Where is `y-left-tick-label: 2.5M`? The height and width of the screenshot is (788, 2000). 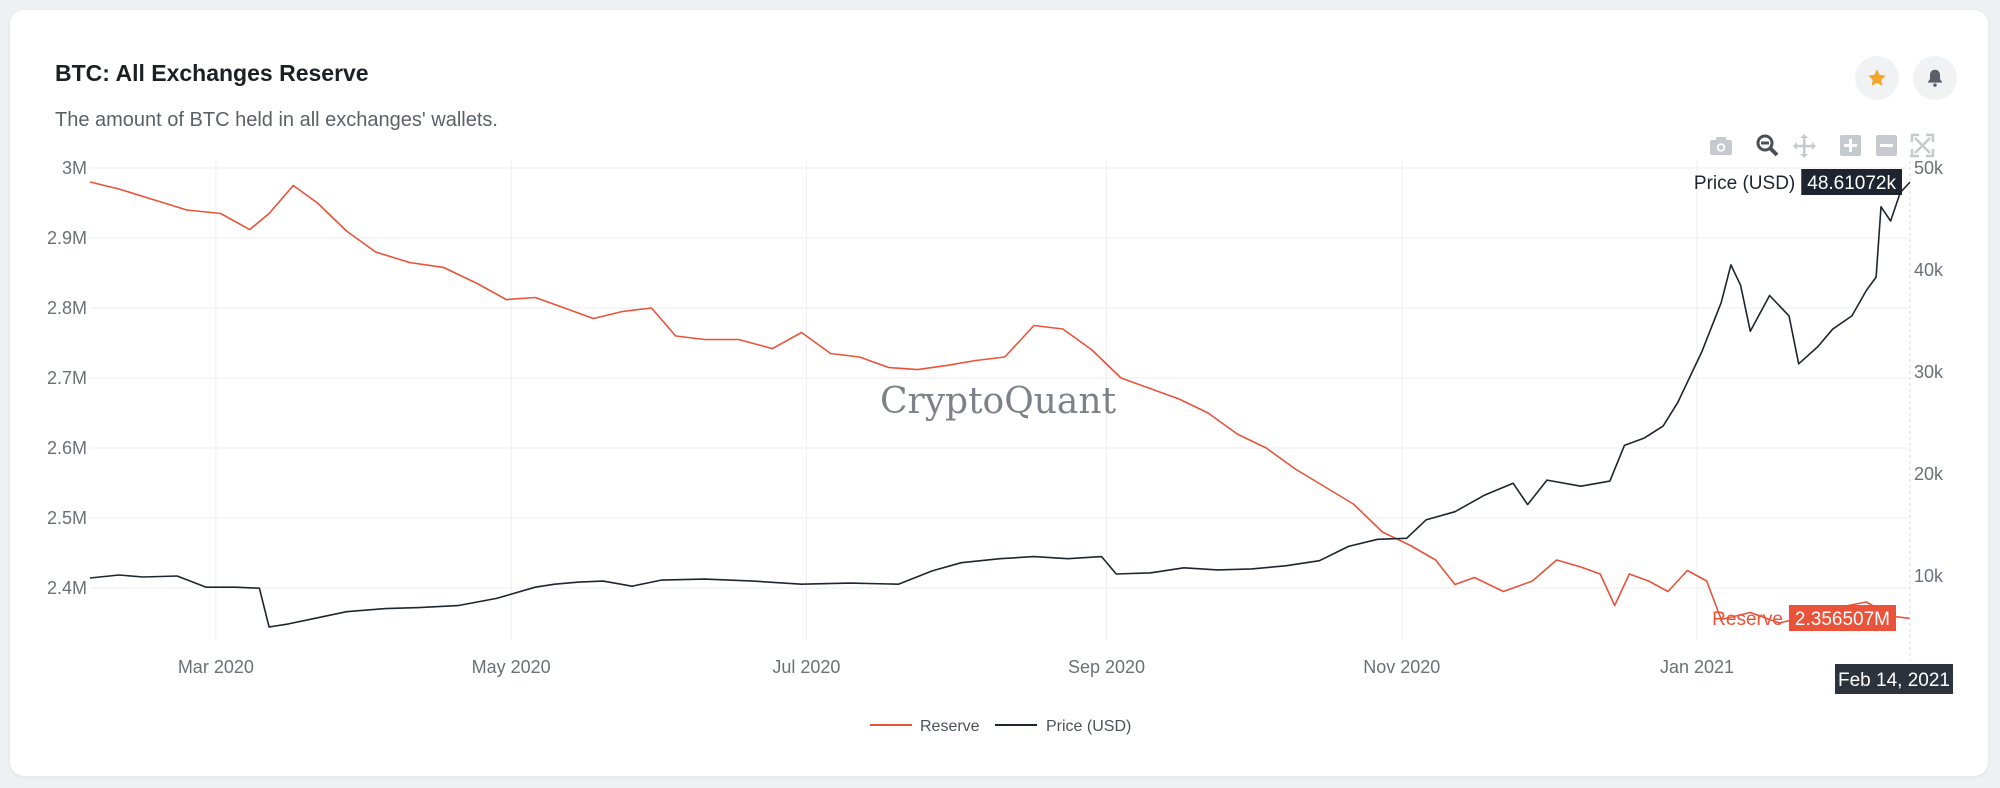 y-left-tick-label: 2.5M is located at coordinates (67, 518).